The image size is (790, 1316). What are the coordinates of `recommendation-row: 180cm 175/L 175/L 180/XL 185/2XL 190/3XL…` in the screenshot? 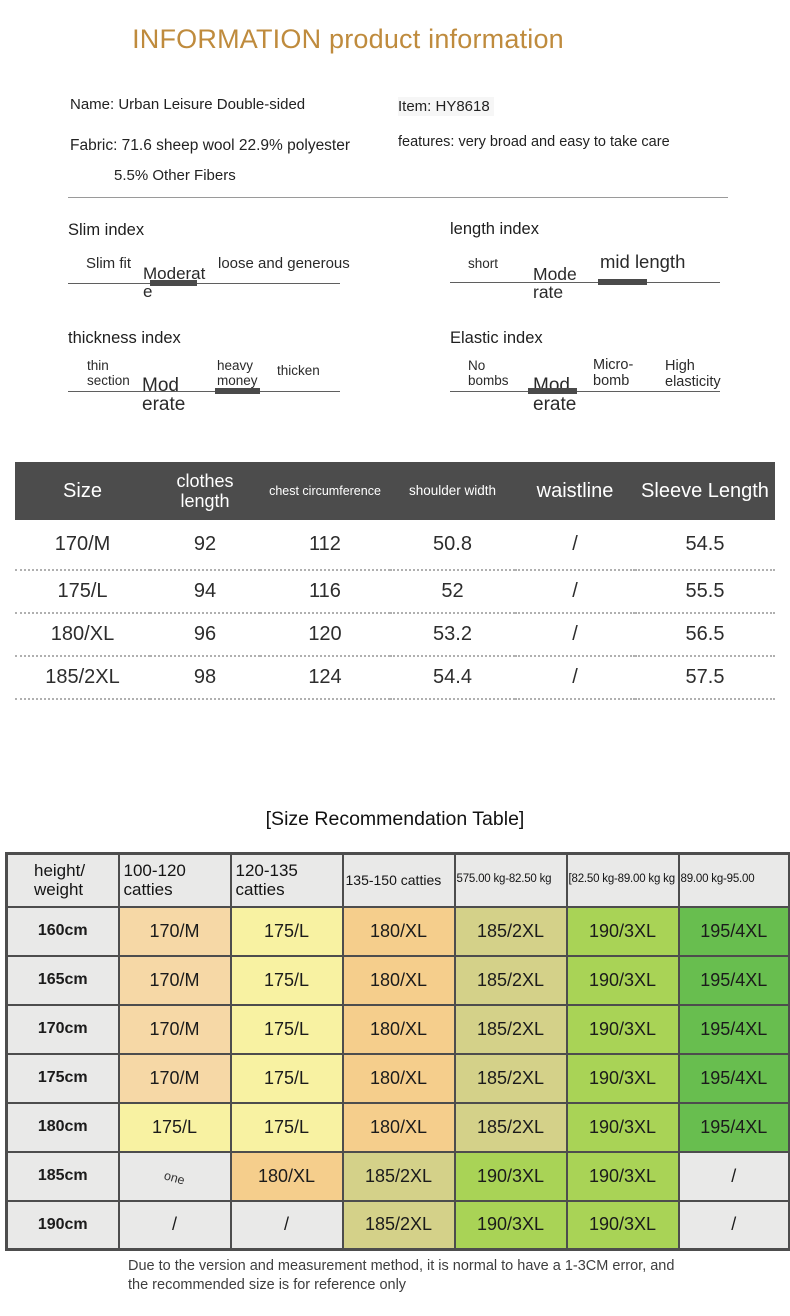 It's located at (397, 1127).